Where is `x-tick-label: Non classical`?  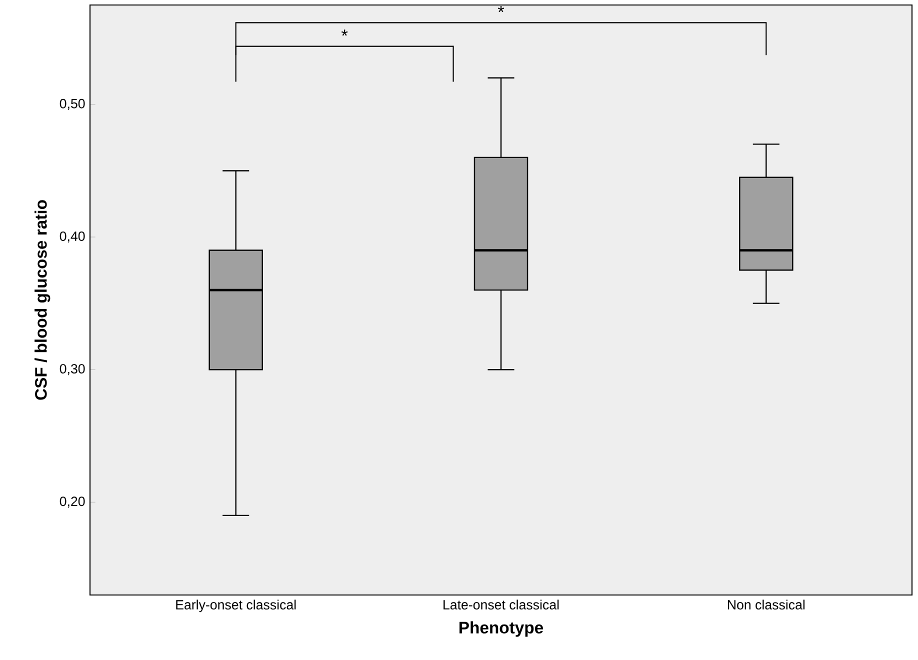 x-tick-label: Non classical is located at coordinates (766, 605).